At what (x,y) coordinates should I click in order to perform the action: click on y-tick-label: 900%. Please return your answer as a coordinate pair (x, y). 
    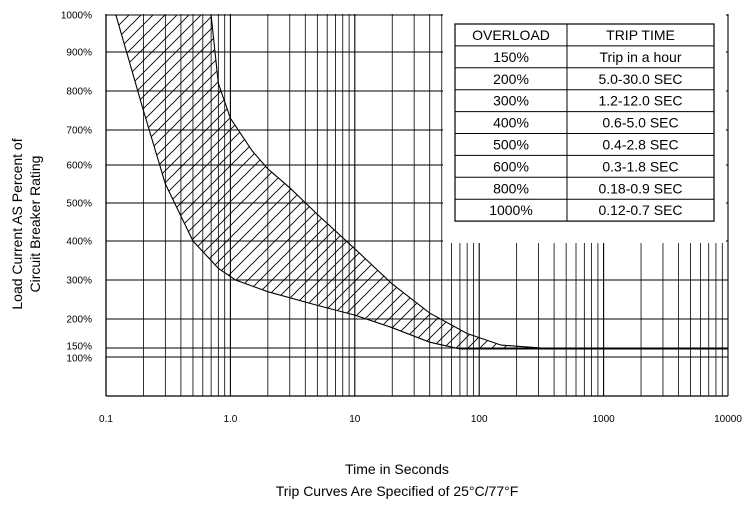
    Looking at the image, I should click on (79, 53).